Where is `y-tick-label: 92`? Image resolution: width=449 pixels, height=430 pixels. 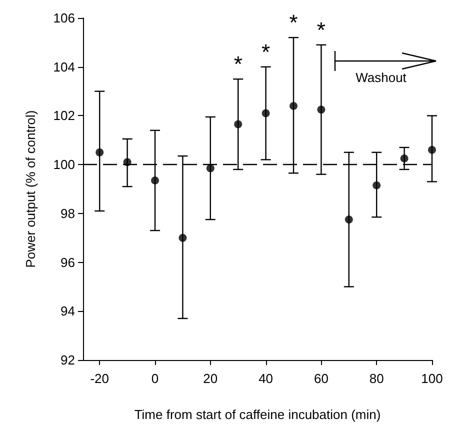
y-tick-label: 92 is located at coordinates (67, 360).